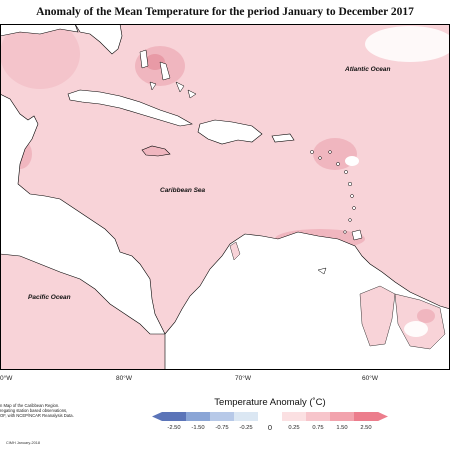 This screenshot has width=450, height=450. Describe the element at coordinates (155, 62) in the screenshot. I see `hot-patch` at that location.